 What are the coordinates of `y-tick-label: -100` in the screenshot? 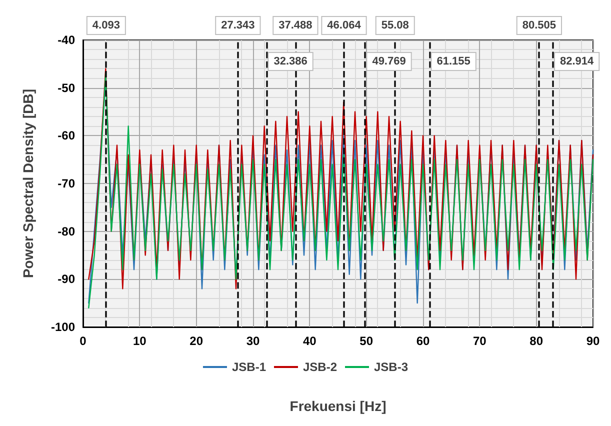 It's located at (63, 327).